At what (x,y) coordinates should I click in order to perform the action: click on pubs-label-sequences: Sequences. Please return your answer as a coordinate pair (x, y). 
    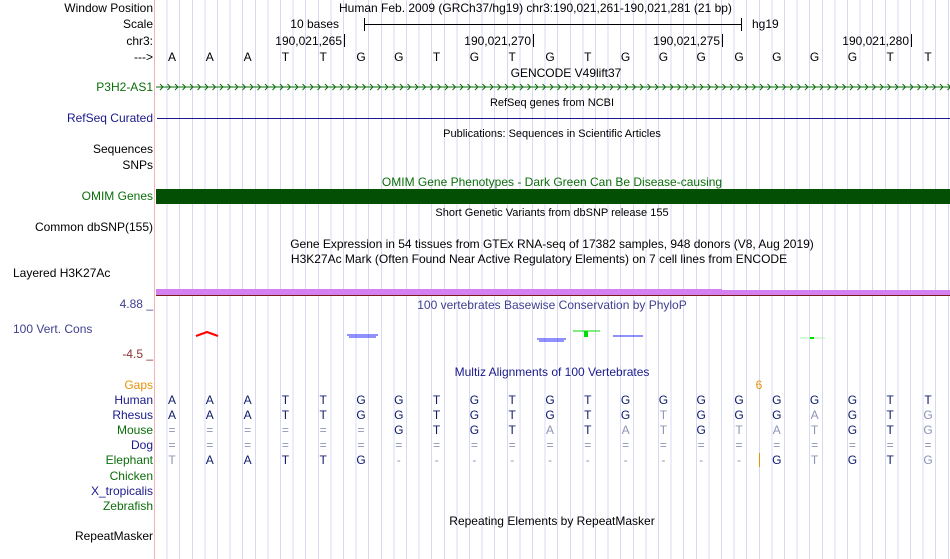
    Looking at the image, I should click on (122, 149).